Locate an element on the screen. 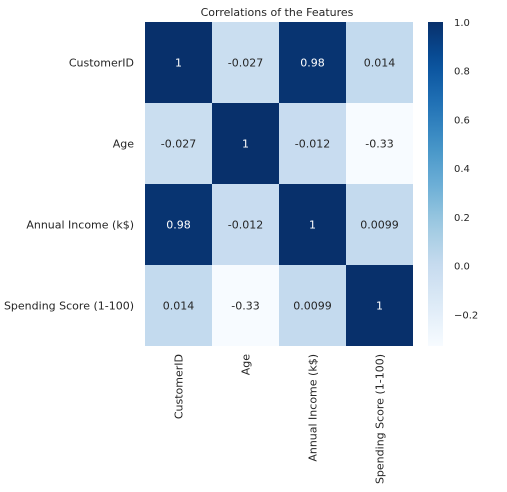 The image size is (507, 492). colorbar-tick-label: 0.2 is located at coordinates (462, 218).